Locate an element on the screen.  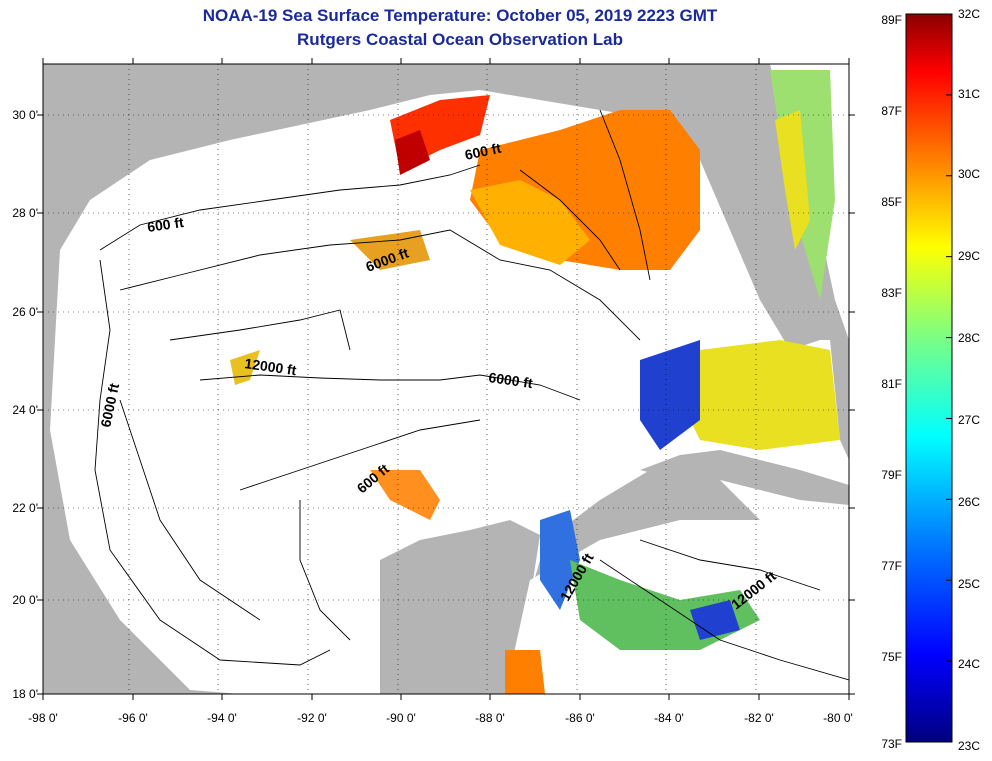
lon-label: -86 0' is located at coordinates (580, 718).